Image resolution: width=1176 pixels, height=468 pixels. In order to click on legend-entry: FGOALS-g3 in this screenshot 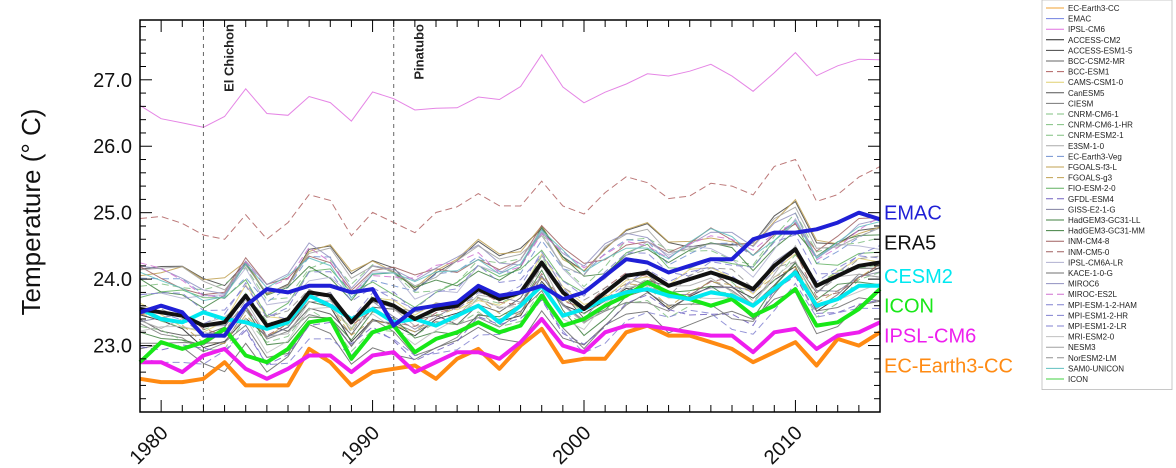, I will do `click(1090, 178)`.